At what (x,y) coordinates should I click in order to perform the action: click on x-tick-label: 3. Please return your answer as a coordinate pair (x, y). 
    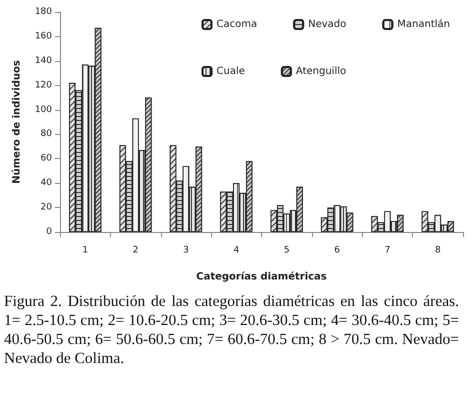
    Looking at the image, I should click on (186, 251).